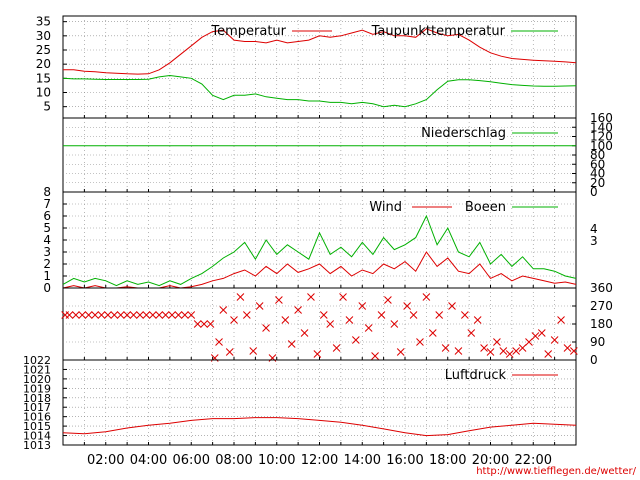 The height and width of the screenshot is (480, 640). Describe the element at coordinates (47, 276) in the screenshot. I see `y-tick-label: 1` at that location.